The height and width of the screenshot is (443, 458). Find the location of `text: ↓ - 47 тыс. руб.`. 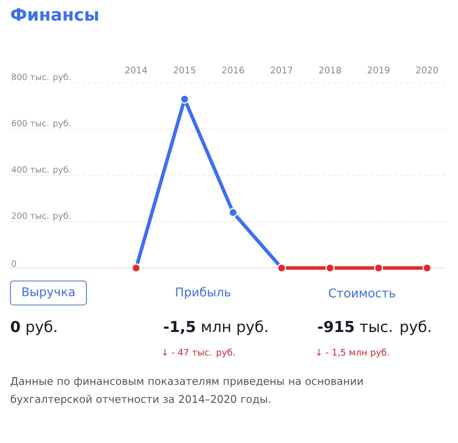

text: ↓ - 47 тыс. руб. is located at coordinates (198, 353).